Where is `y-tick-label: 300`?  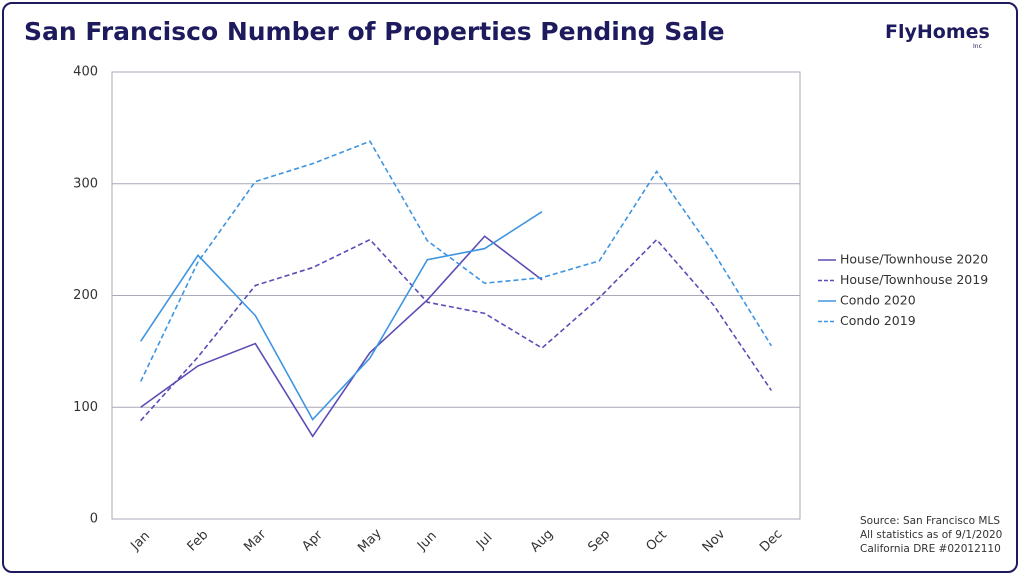
y-tick-label: 300 is located at coordinates (85, 183).